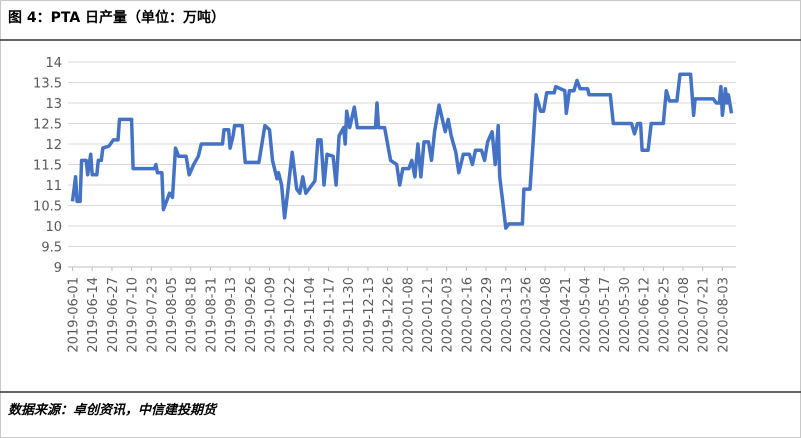 The width and height of the screenshot is (801, 438). Describe the element at coordinates (251, 315) in the screenshot. I see `x-tick-label: 2019-09-26` at that location.